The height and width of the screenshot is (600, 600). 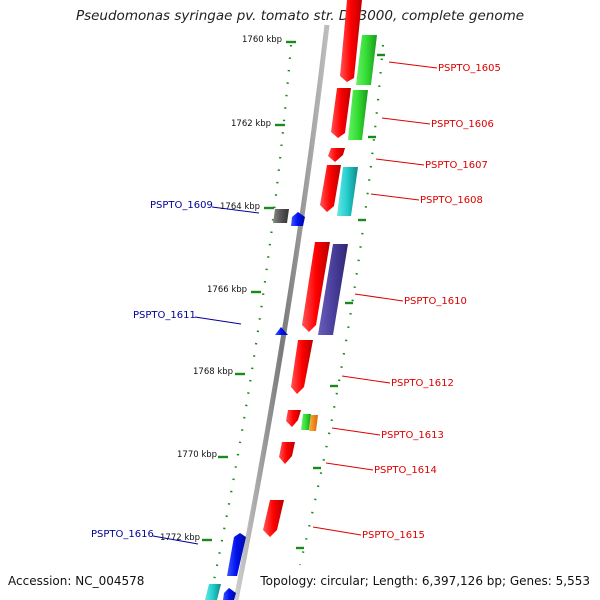 I want to click on feature-blue, so click(x=229, y=594).